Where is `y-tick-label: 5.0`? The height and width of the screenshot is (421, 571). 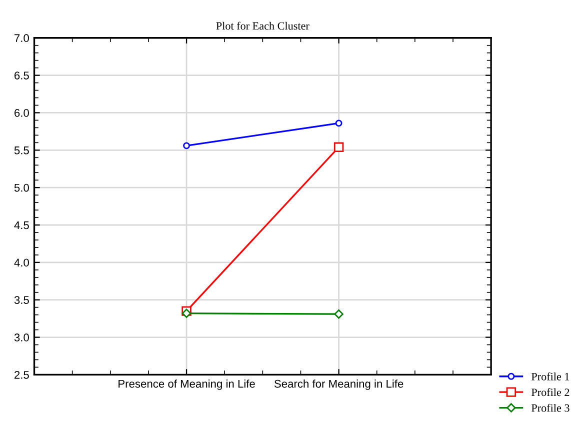 y-tick-label: 5.0 is located at coordinates (21, 188).